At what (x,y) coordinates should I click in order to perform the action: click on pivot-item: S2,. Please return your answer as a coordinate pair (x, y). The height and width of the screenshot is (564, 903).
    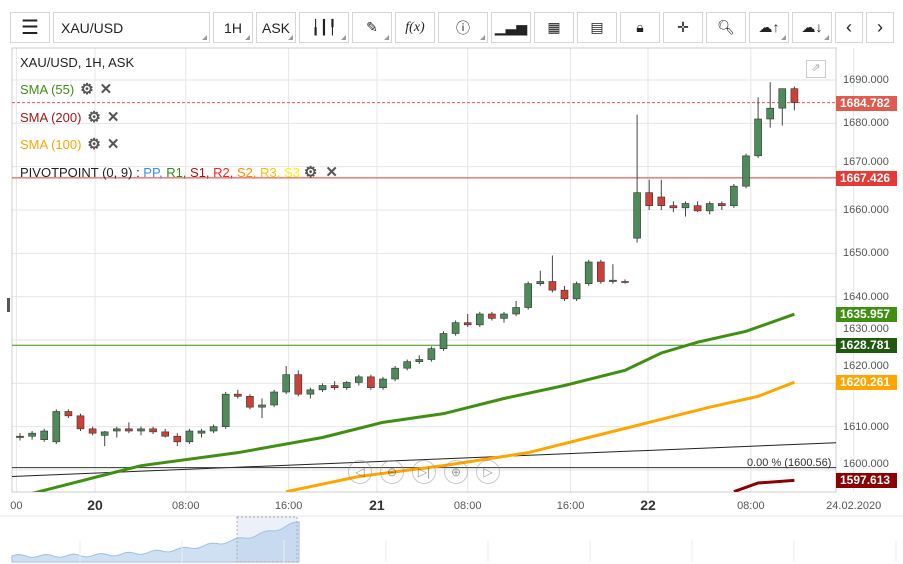
    Looking at the image, I should click on (249, 172).